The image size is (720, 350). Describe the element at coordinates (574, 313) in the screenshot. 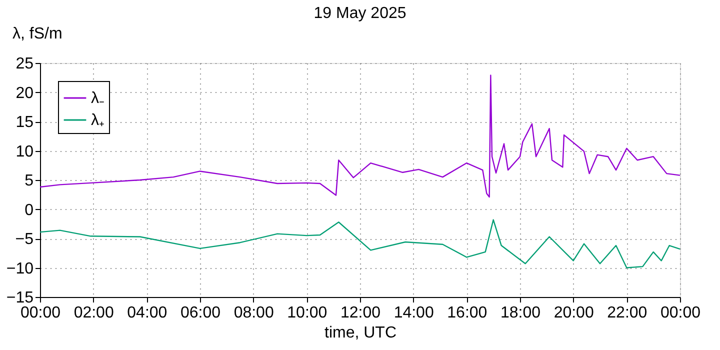

I see `x-tick-label: 20:00` at that location.